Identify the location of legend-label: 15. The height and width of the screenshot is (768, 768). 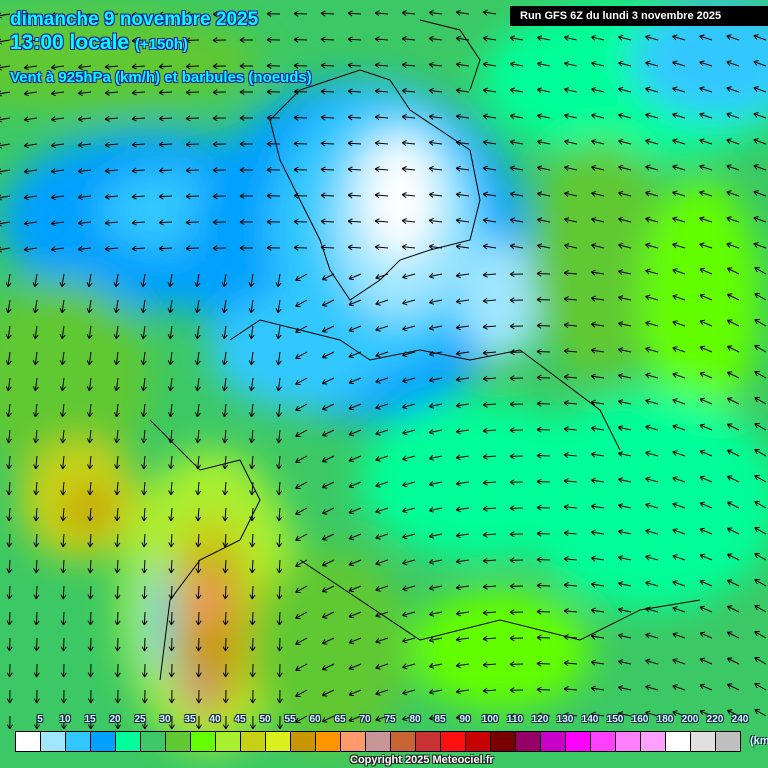
(90, 719).